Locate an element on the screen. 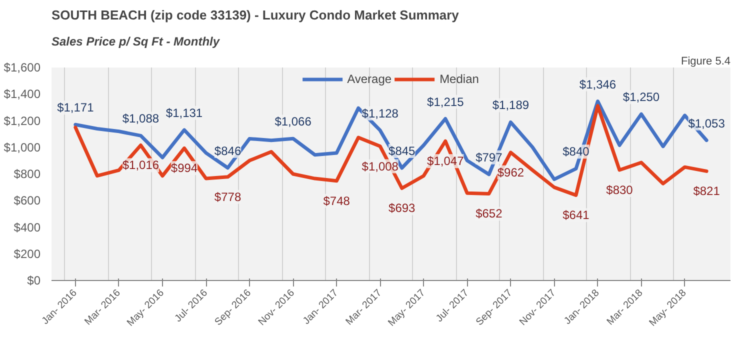 The width and height of the screenshot is (739, 337). data-label: $1,047 is located at coordinates (445, 161).